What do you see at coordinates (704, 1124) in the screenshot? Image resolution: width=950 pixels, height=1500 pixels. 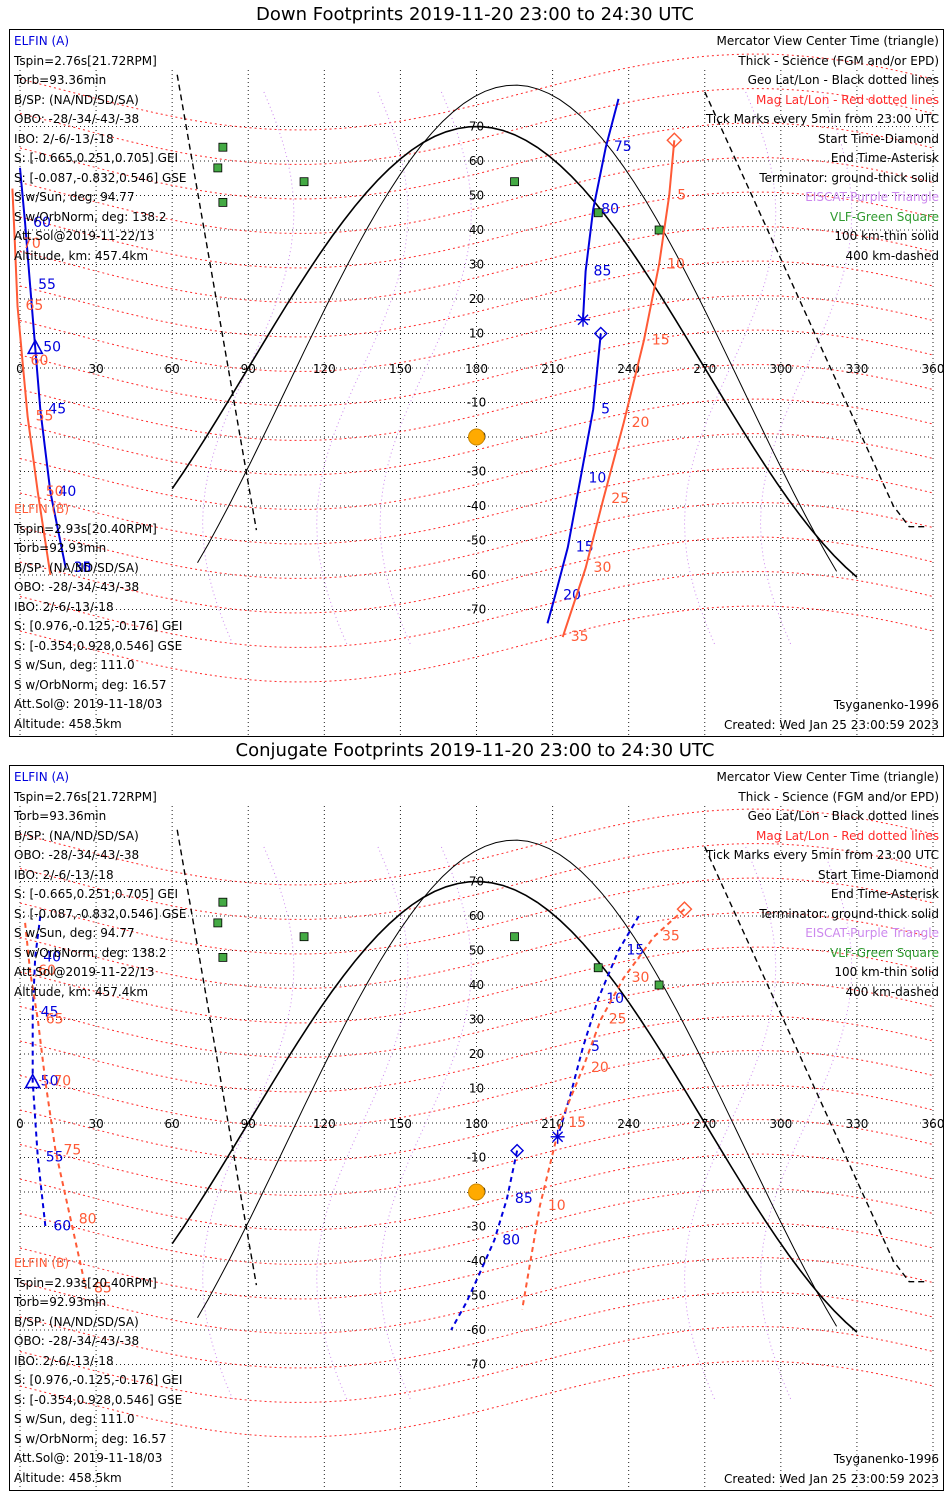 I see `lon-tick-label: 270` at bounding box center [704, 1124].